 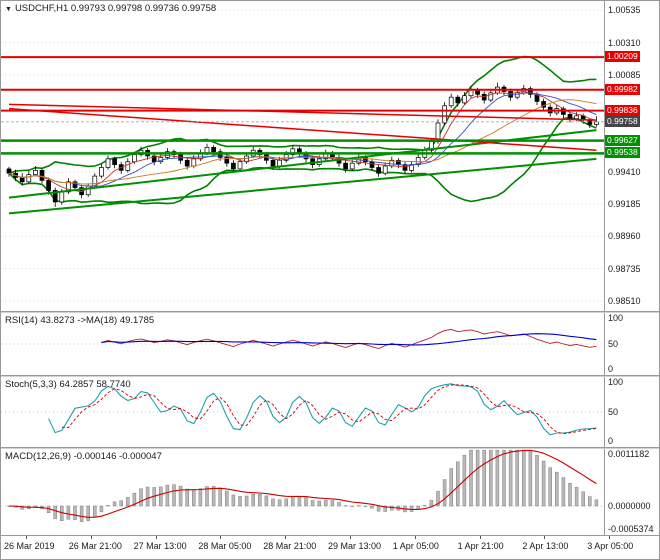 What do you see at coordinates (225, 546) in the screenshot?
I see `time-axis-label: 28 Mar 05:00` at bounding box center [225, 546].